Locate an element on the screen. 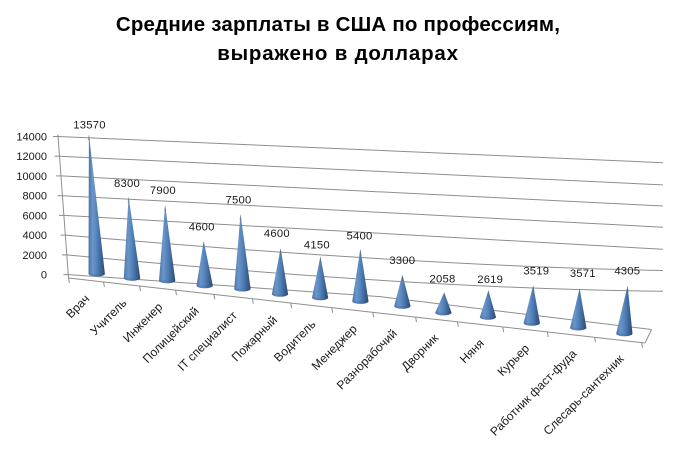 This screenshot has width=676, height=457. svg-text: 6000 is located at coordinates (35, 216).